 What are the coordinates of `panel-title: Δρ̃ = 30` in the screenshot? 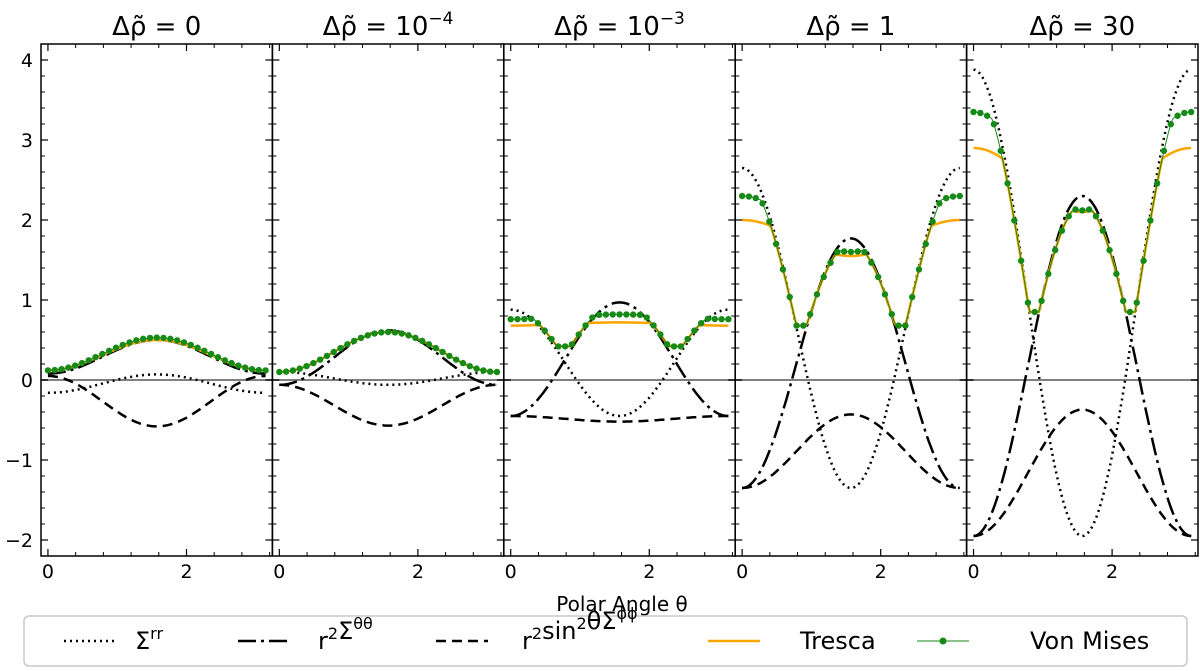 It's located at (1082, 27).